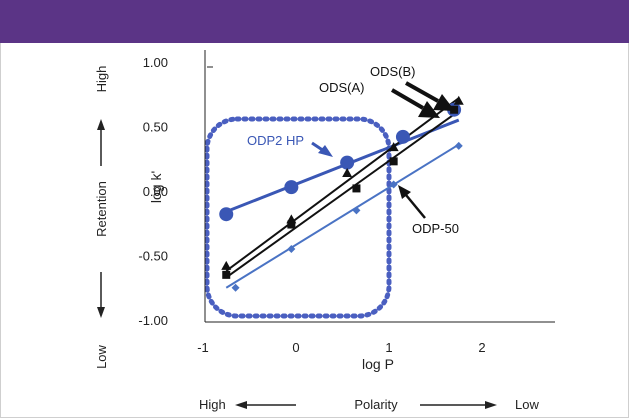  I want to click on y-tick-label: 0.50, so click(155, 127).